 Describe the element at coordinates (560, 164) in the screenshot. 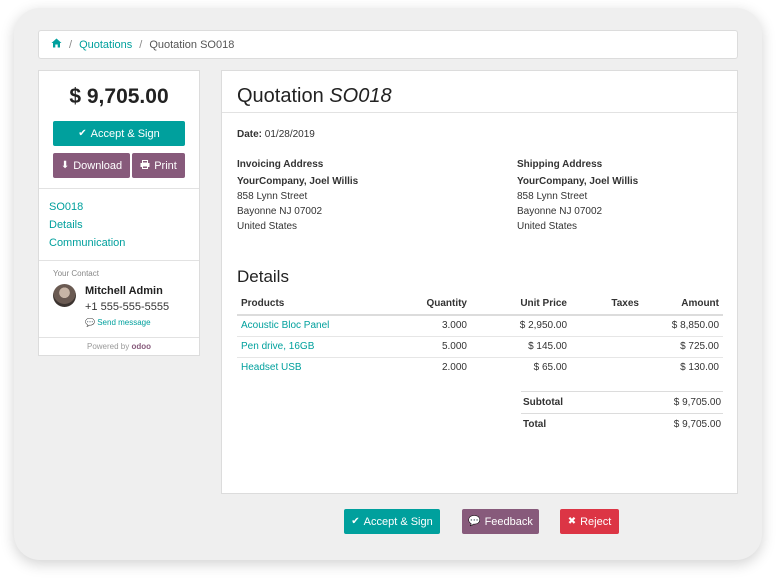

I see `shipping-address-heading: Shipping Address` at that location.